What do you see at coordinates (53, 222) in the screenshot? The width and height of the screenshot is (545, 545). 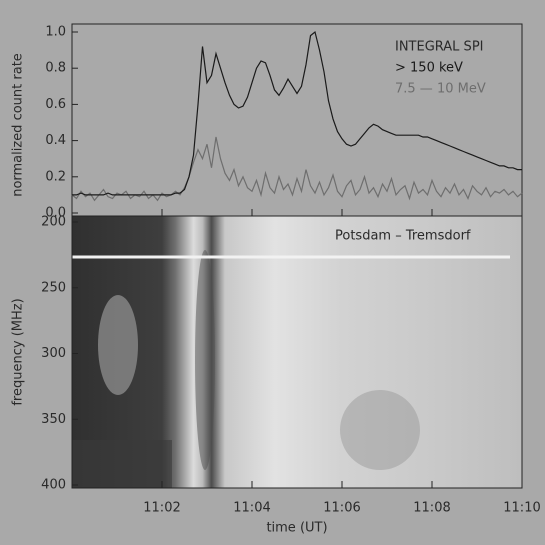 I see `y-tick-label: 200` at bounding box center [53, 222].